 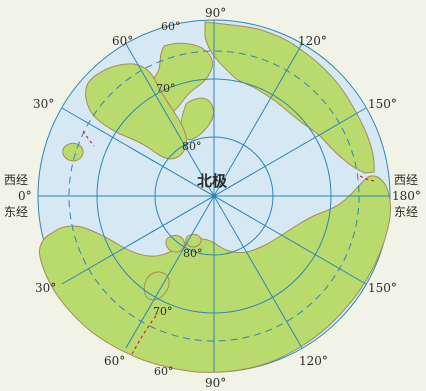 I want to click on north-pole-point, so click(x=214, y=196).